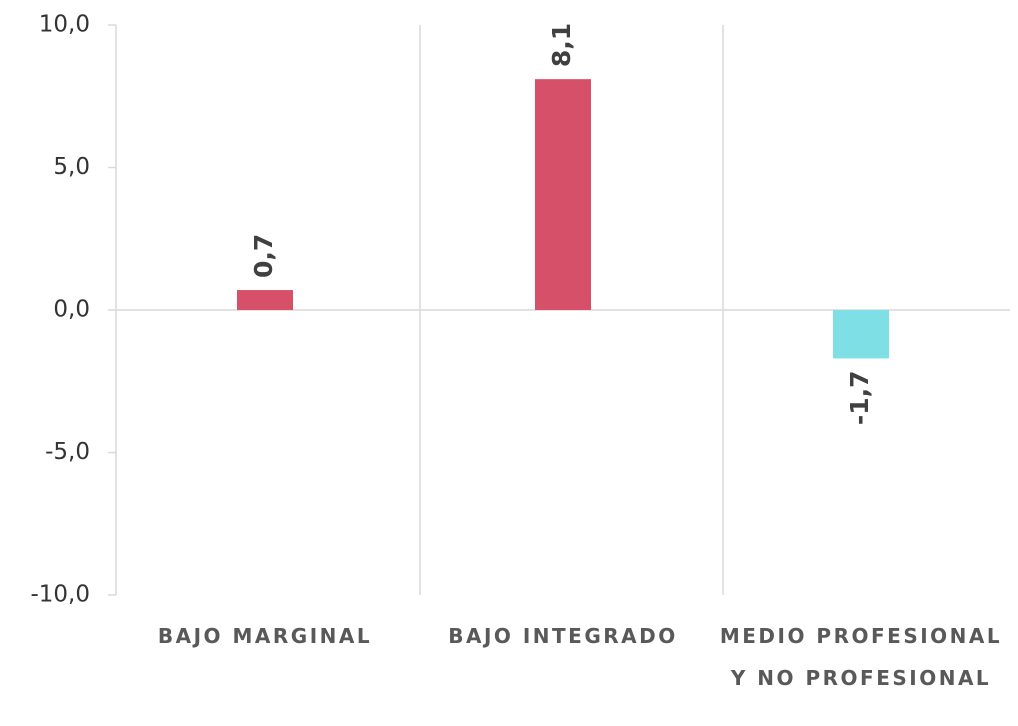 Image resolution: width=1018 pixels, height=726 pixels. Describe the element at coordinates (861, 657) in the screenshot. I see `x-tick-label: MEDIO PROFESIONAL Y NO PROFESIONAL` at that location.